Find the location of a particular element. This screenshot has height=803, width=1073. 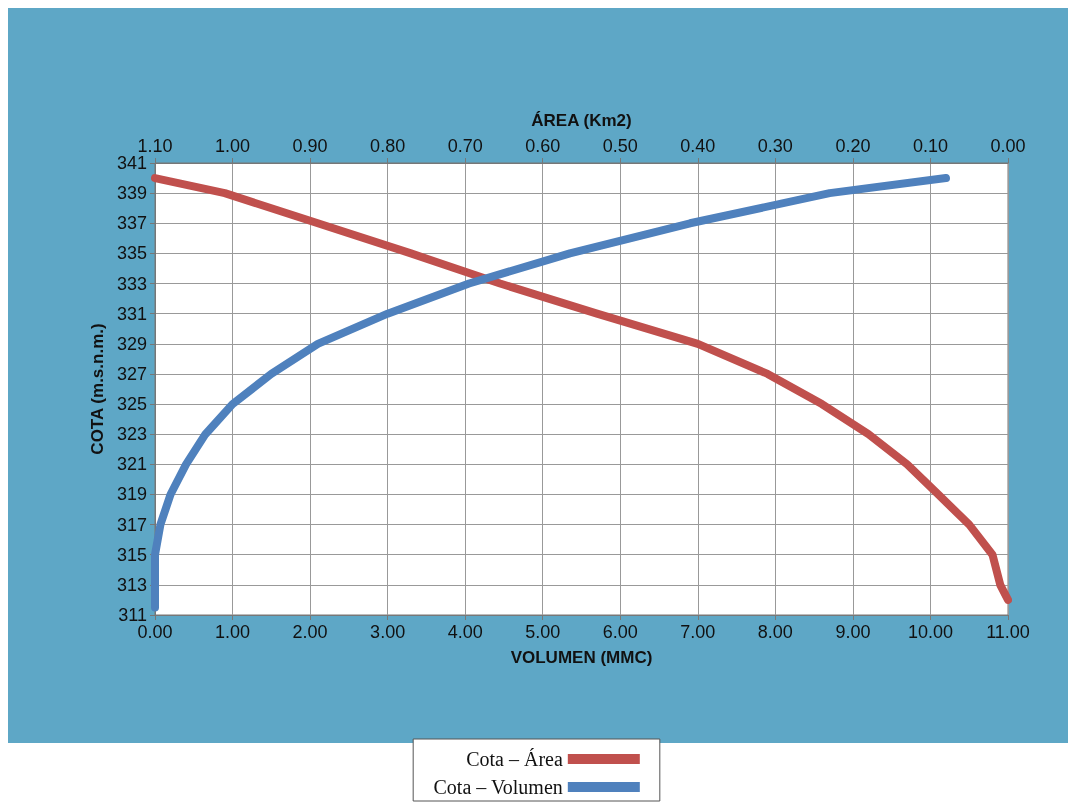

x-tick-label: 6.00 is located at coordinates (620, 632).